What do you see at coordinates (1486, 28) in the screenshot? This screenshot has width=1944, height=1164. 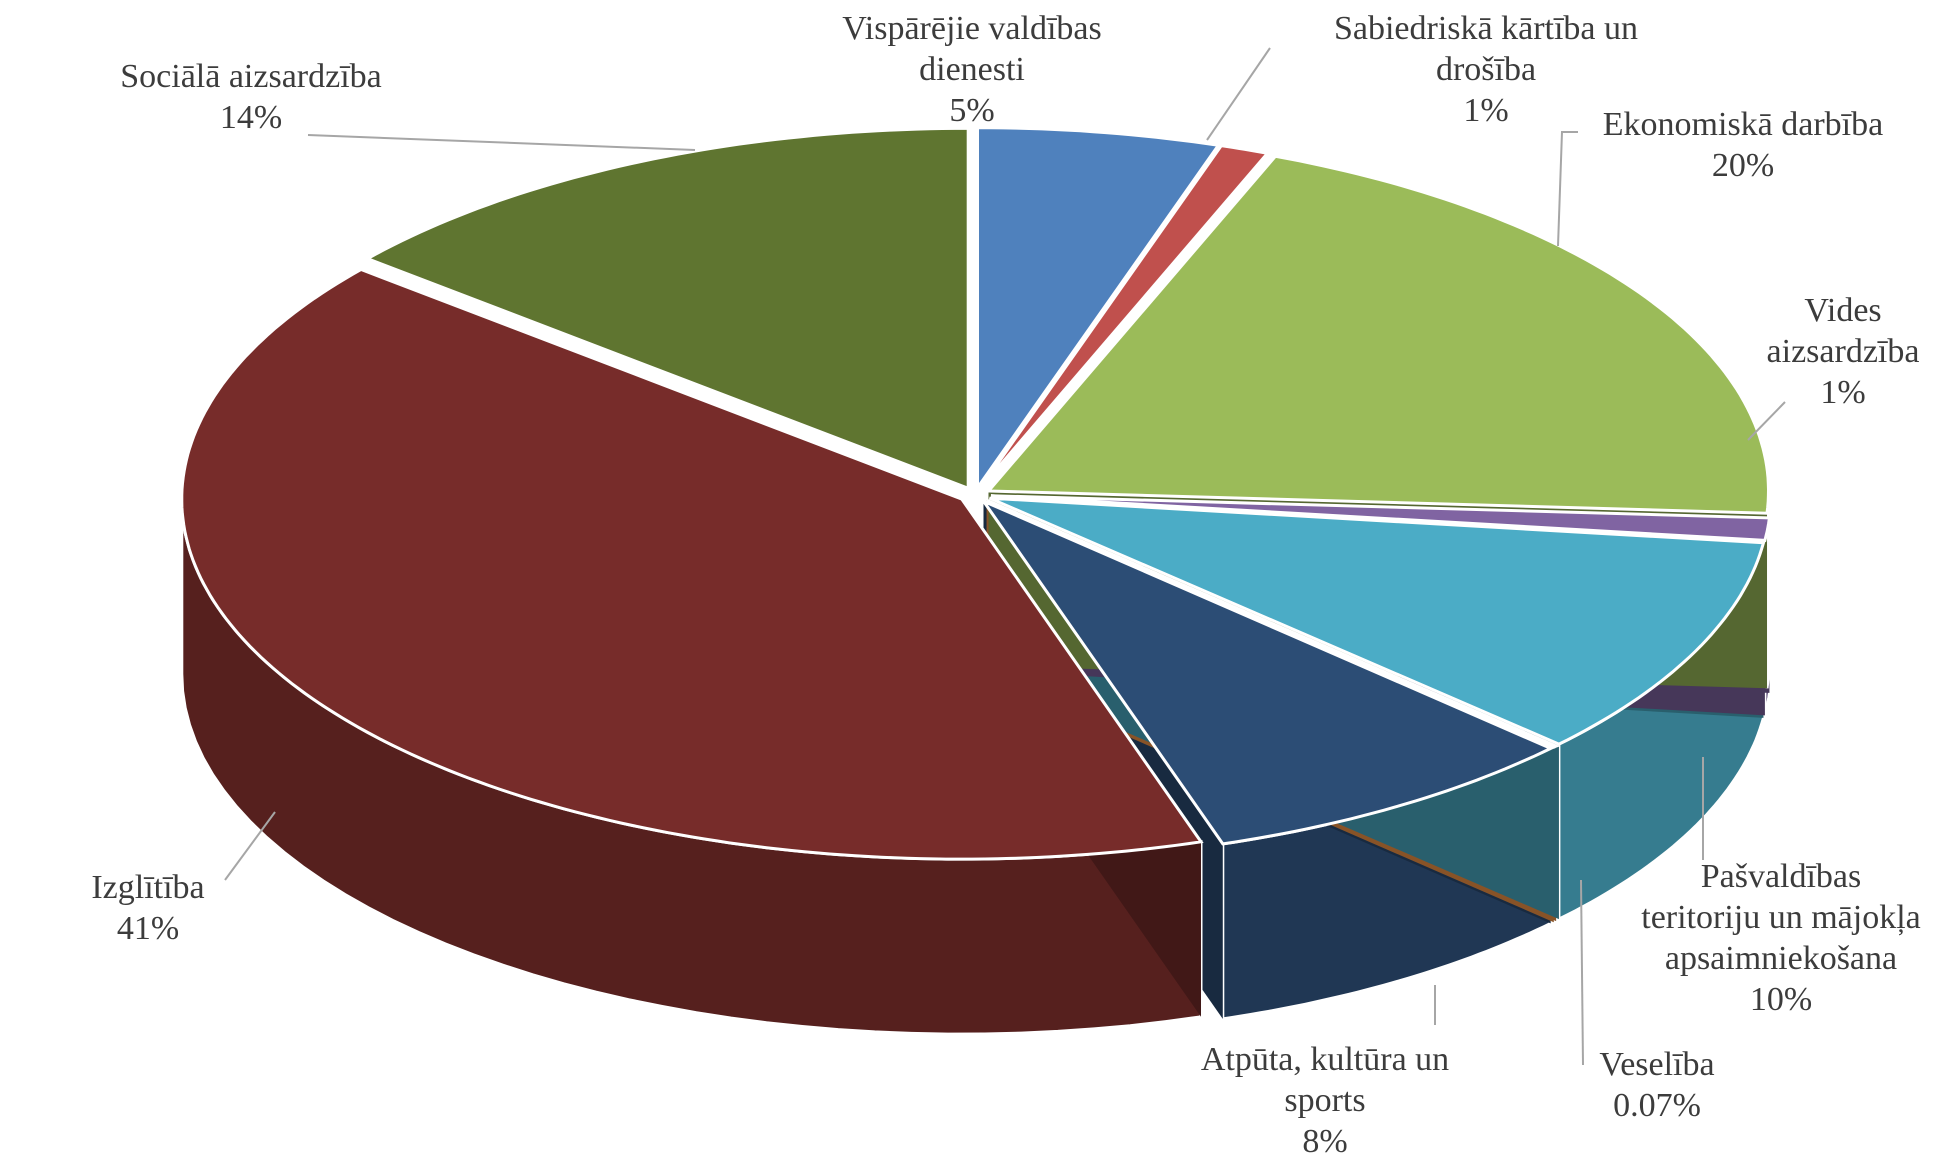 I see `slice-label-text: Sabiedriskā kārtība un` at bounding box center [1486, 28].